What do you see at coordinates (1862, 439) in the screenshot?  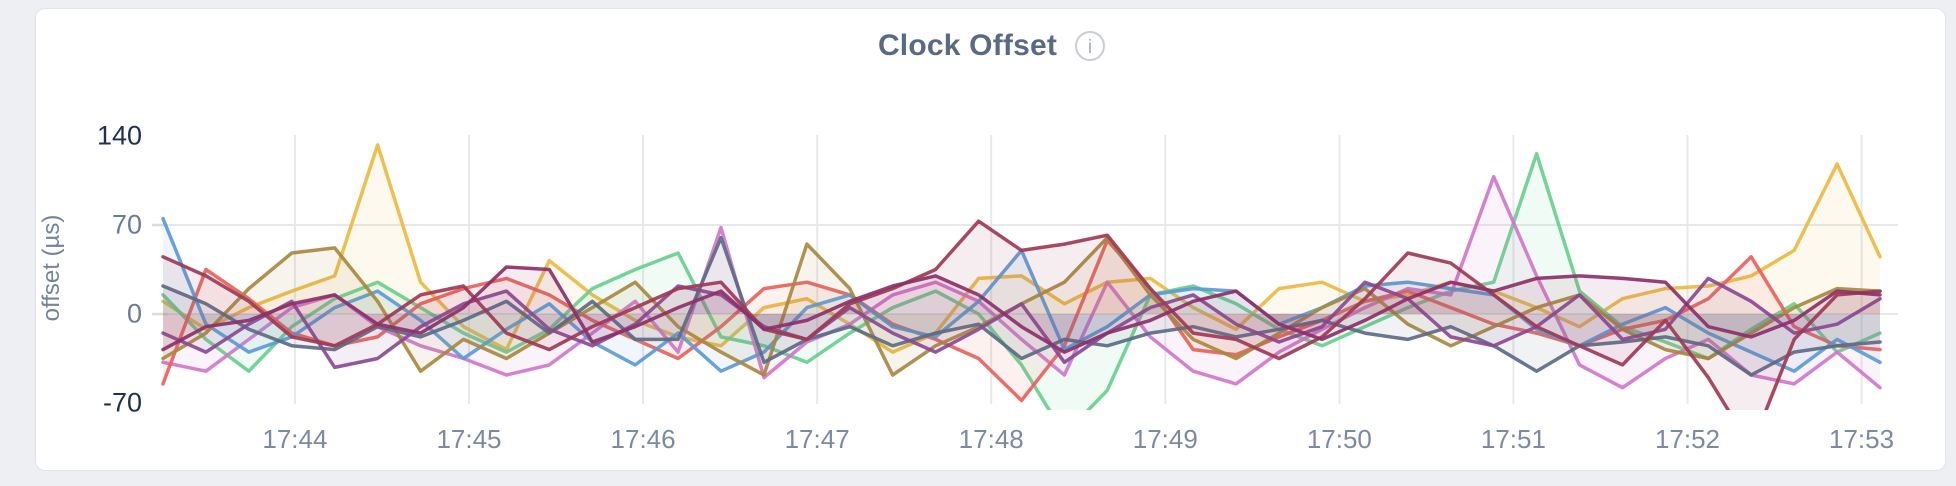 I see `x-tick-label: 17:53` at bounding box center [1862, 439].